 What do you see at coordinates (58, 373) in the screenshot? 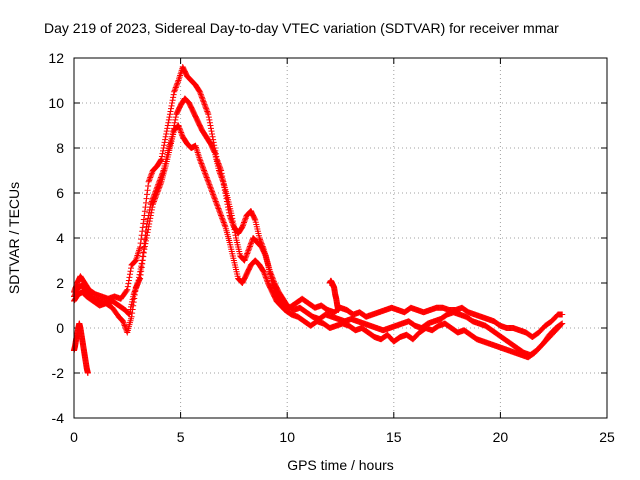
I see `y-tick-label: -2` at bounding box center [58, 373].